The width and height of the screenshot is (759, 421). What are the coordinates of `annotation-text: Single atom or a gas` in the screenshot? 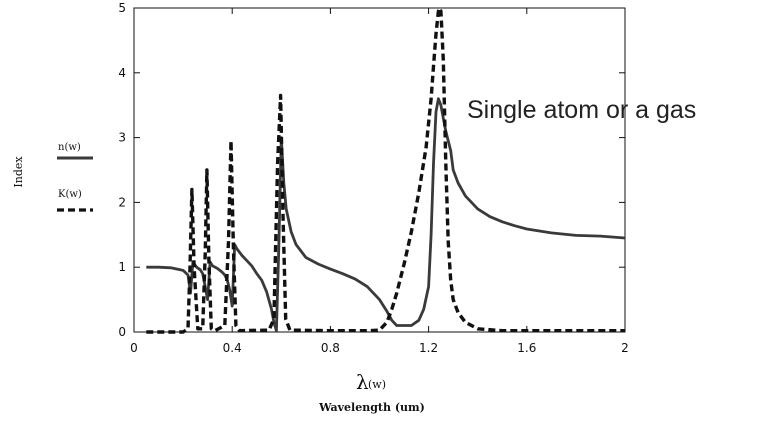 It's located at (581, 110).